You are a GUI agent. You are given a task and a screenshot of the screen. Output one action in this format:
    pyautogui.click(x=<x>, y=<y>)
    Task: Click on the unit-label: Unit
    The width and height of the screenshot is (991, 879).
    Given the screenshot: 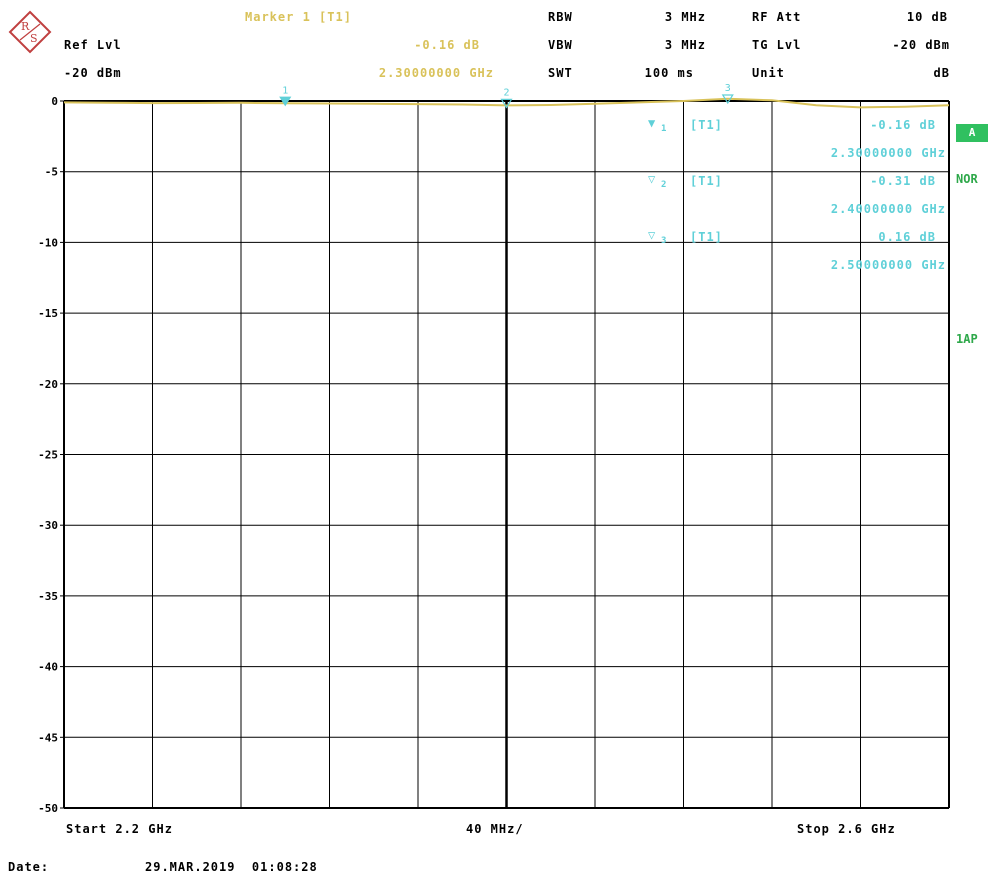 What is the action you would take?
    pyautogui.click(x=768, y=73)
    